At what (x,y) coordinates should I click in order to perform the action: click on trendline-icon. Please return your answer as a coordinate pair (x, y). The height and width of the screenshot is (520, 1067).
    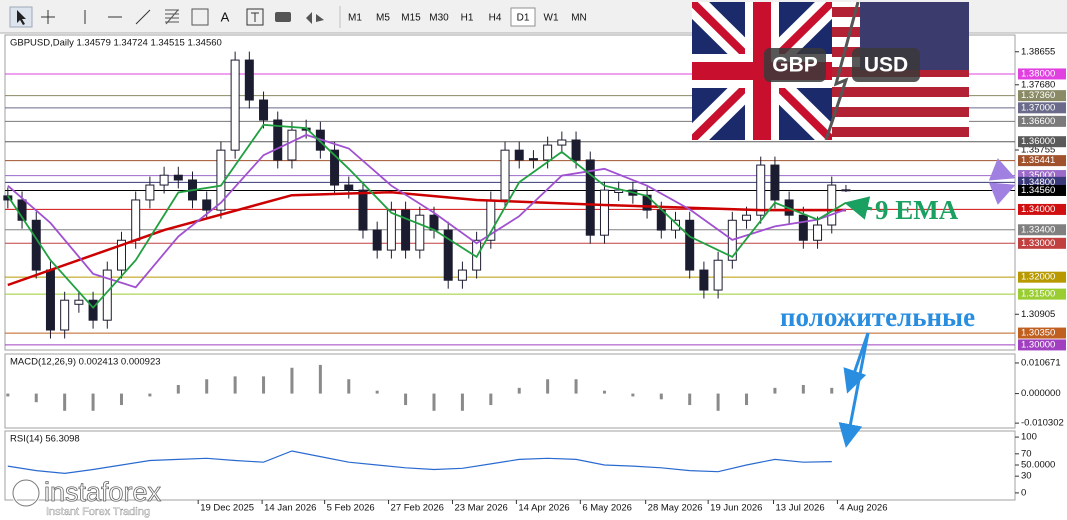
    Looking at the image, I should click on (143, 17).